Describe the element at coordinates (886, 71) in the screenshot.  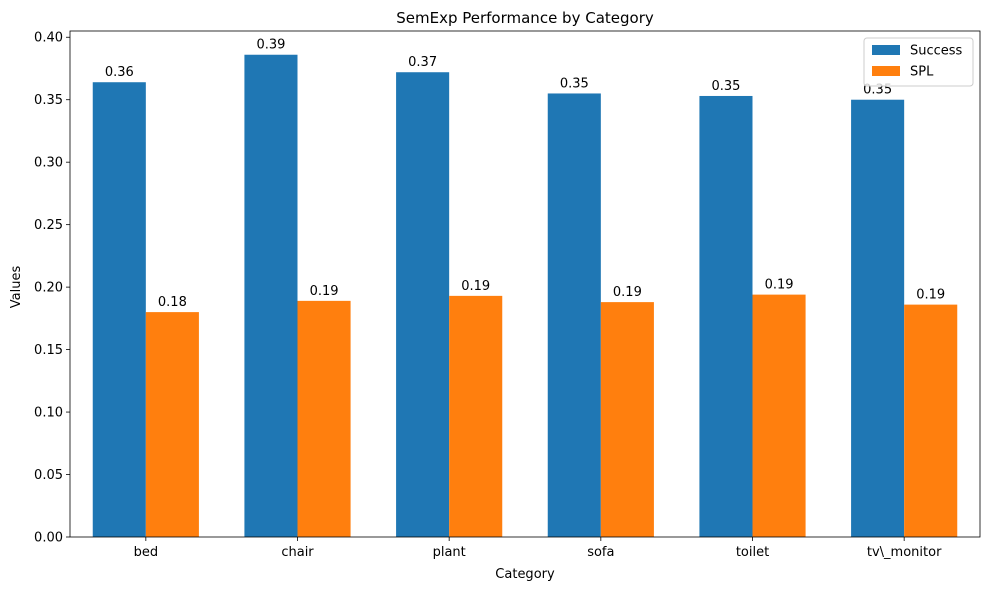
I see `legend-swatch-spl` at that location.